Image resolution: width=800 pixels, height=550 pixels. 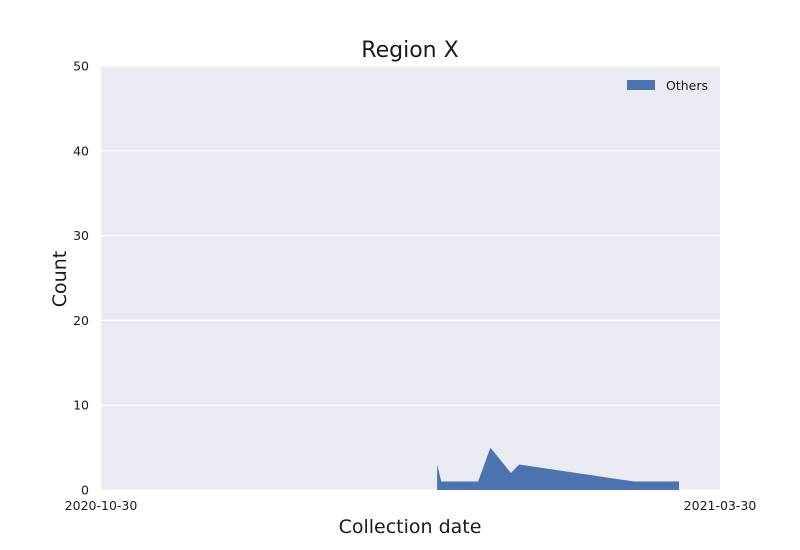 What do you see at coordinates (81, 66) in the screenshot?
I see `y-tick-label: 50` at bounding box center [81, 66].